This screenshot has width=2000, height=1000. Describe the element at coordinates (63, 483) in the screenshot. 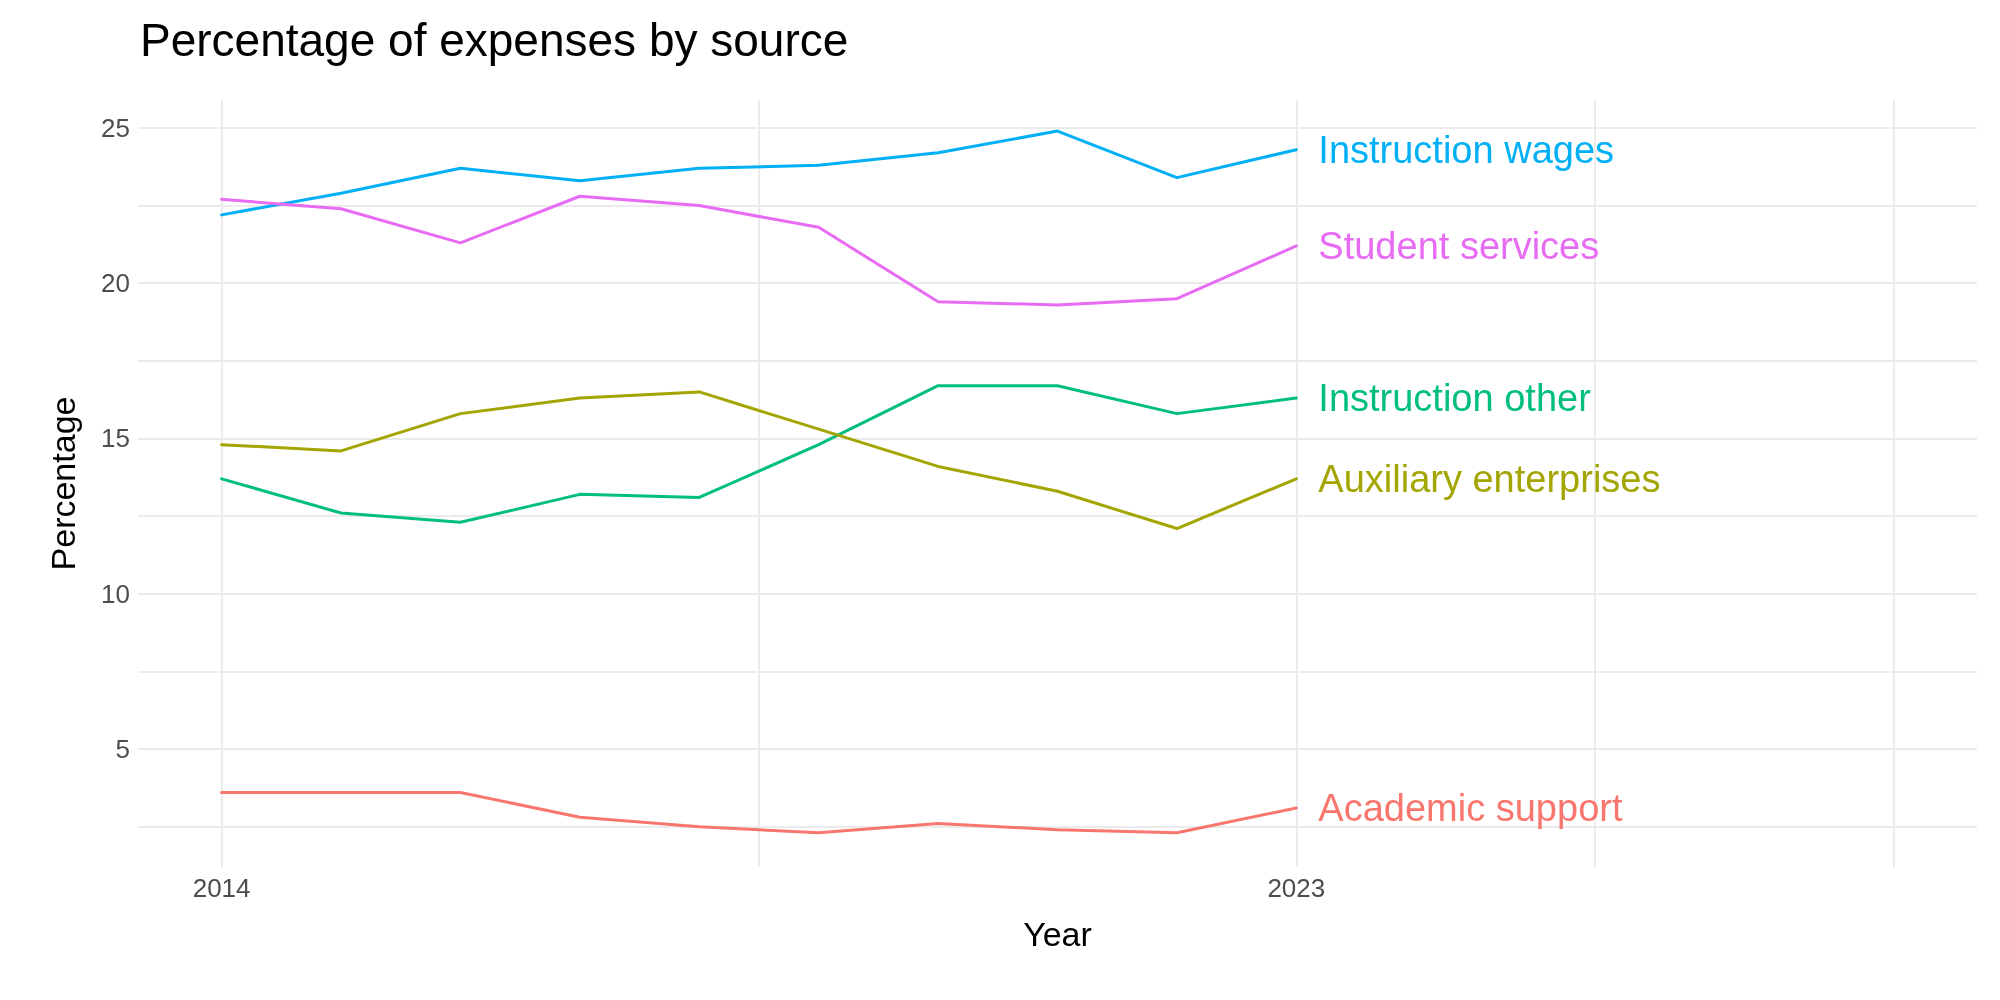

I see `y-axis-title: Percentage` at that location.